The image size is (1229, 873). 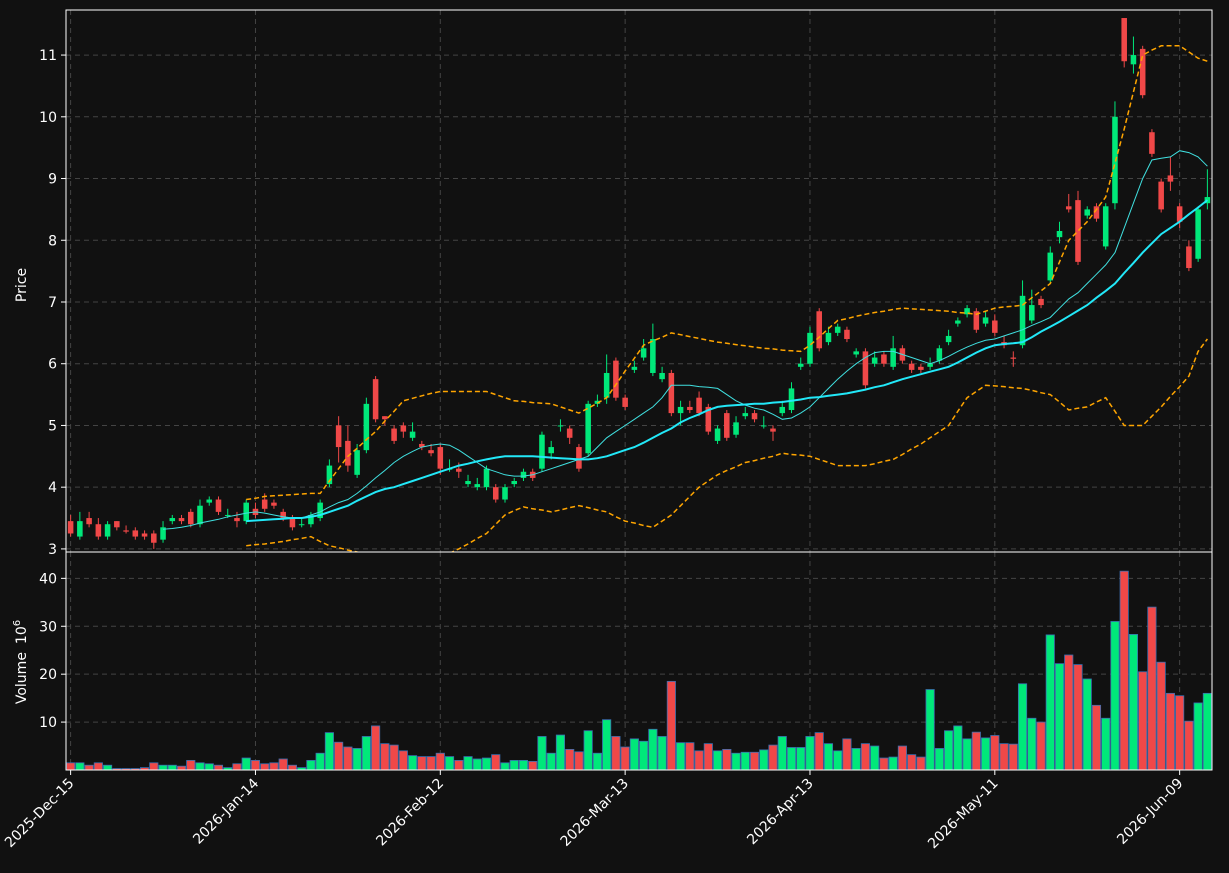 I want to click on multiplier-exponent: 6, so click(x=17, y=623).